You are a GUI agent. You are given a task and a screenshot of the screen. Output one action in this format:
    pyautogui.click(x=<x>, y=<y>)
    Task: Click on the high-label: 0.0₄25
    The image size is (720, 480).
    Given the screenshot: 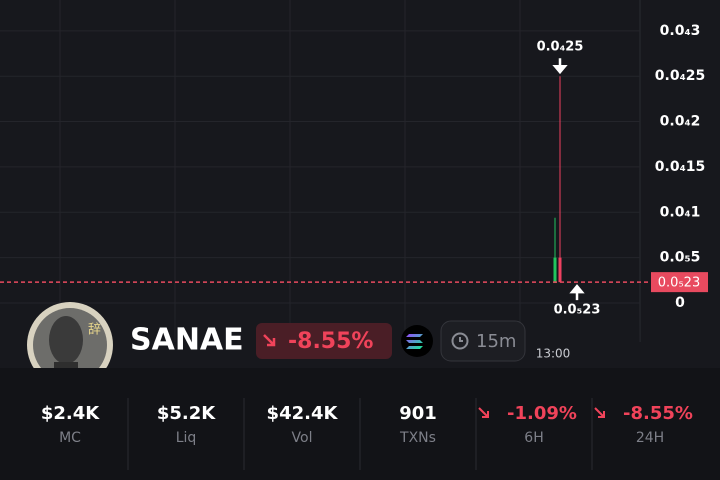 What is the action you would take?
    pyautogui.click(x=560, y=47)
    